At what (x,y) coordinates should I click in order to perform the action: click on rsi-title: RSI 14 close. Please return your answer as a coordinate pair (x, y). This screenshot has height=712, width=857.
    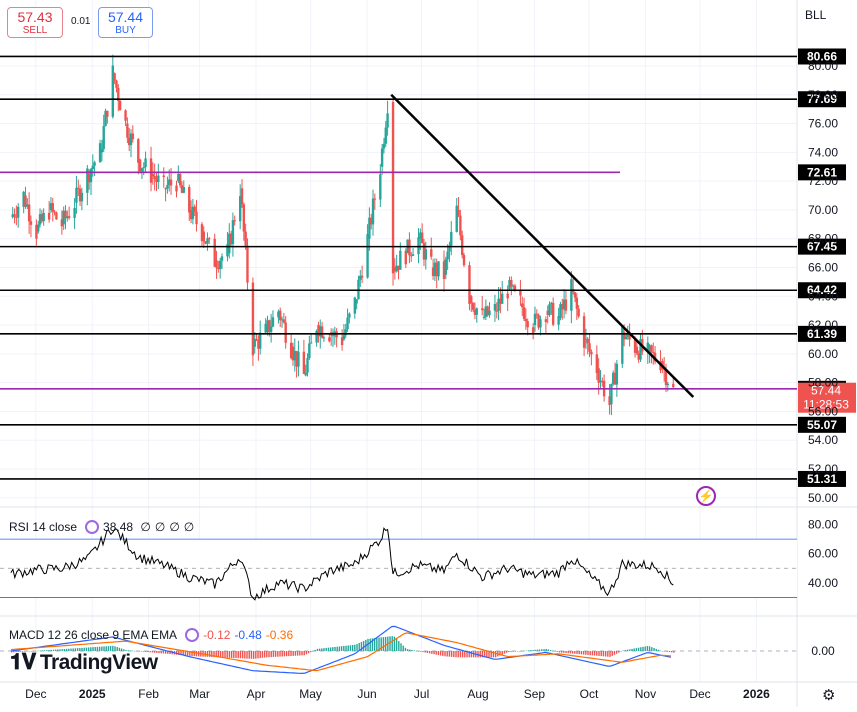
    Looking at the image, I should click on (43, 527).